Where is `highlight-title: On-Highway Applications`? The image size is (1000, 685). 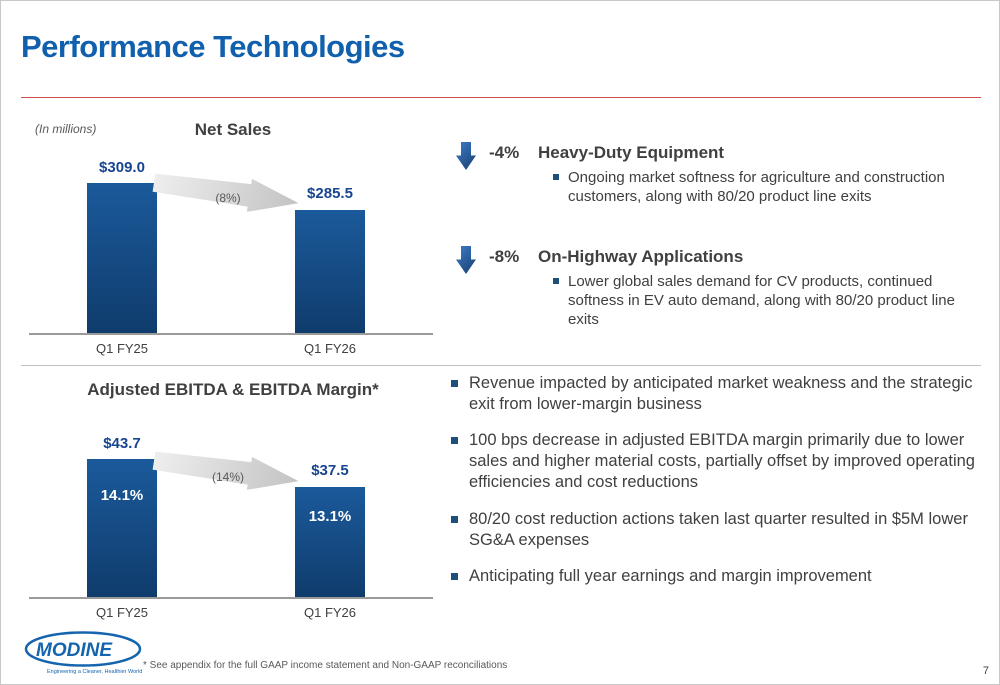 highlight-title: On-Highway Applications is located at coordinates (641, 256).